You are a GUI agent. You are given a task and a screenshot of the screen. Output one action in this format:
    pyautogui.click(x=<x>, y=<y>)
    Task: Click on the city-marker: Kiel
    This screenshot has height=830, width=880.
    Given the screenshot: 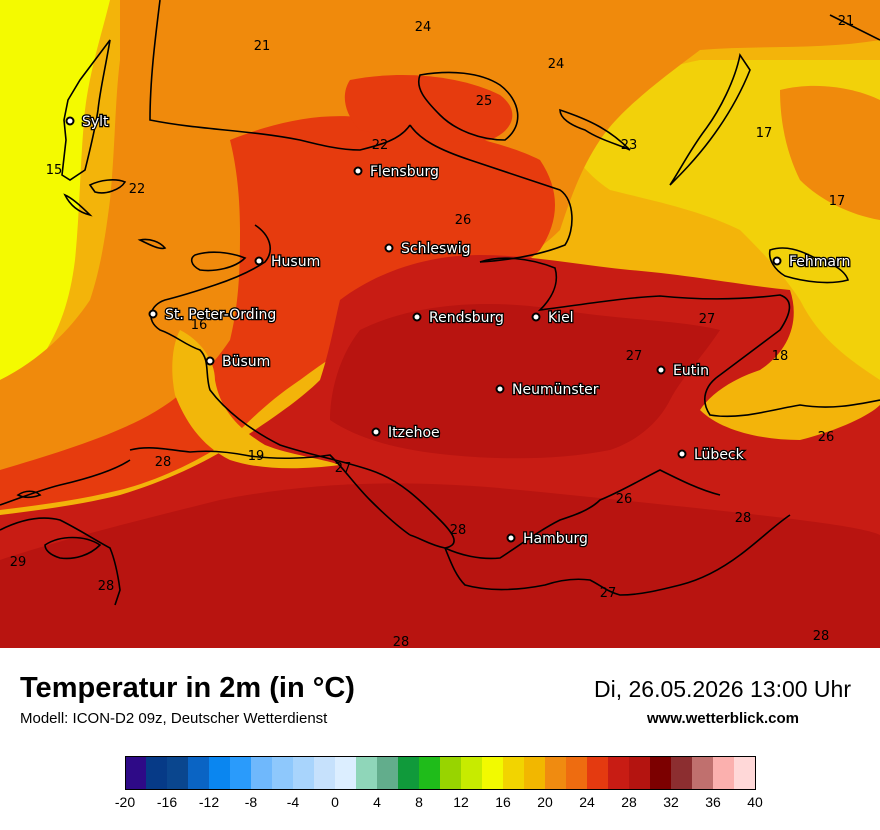 What is the action you would take?
    pyautogui.click(x=553, y=318)
    